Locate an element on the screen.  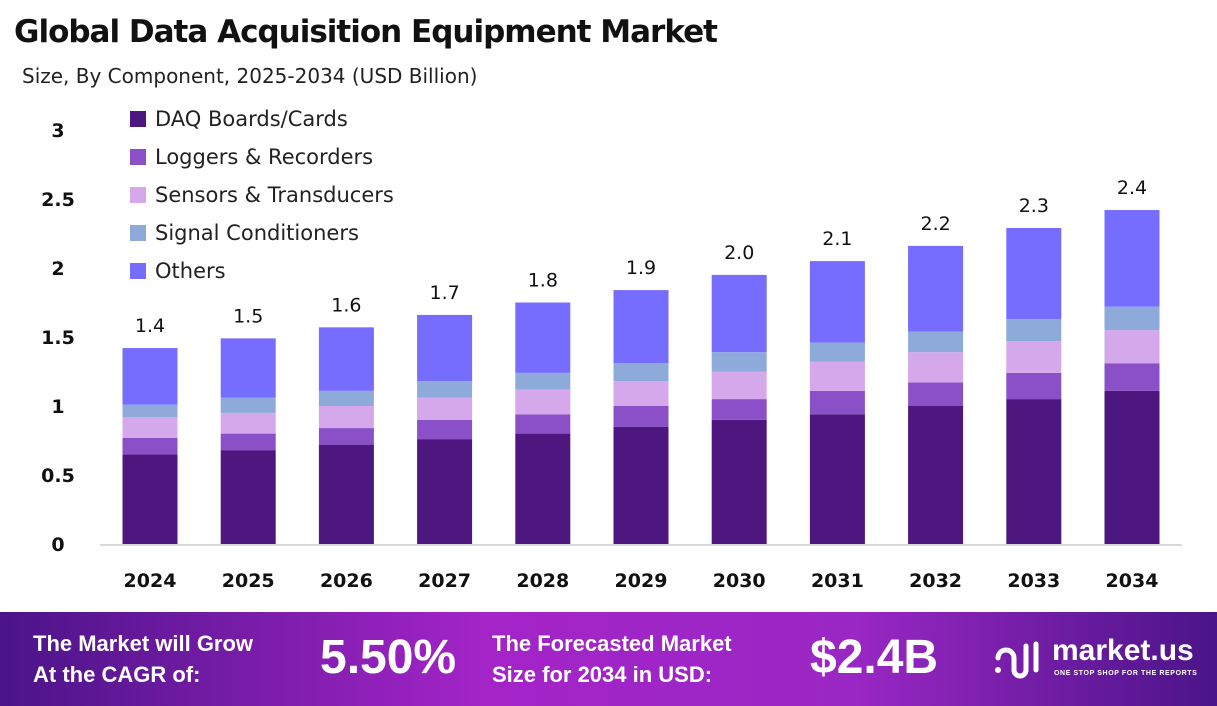
x-tick-label: 2024 is located at coordinates (150, 581).